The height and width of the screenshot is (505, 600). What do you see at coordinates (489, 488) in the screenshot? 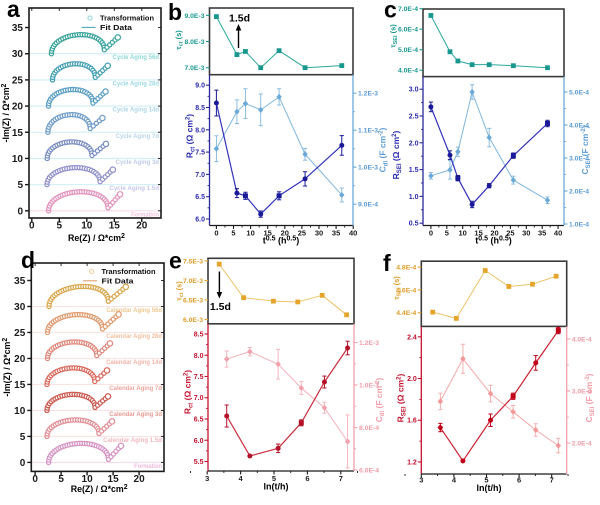
I see `svg-text: ln(t/h)` at bounding box center [489, 488].